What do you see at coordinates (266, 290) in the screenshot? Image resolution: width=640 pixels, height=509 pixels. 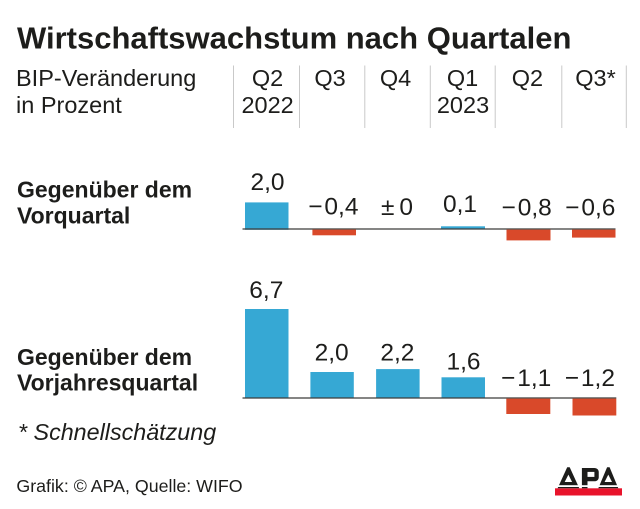 I see `svg-text: 6,7` at bounding box center [266, 290].